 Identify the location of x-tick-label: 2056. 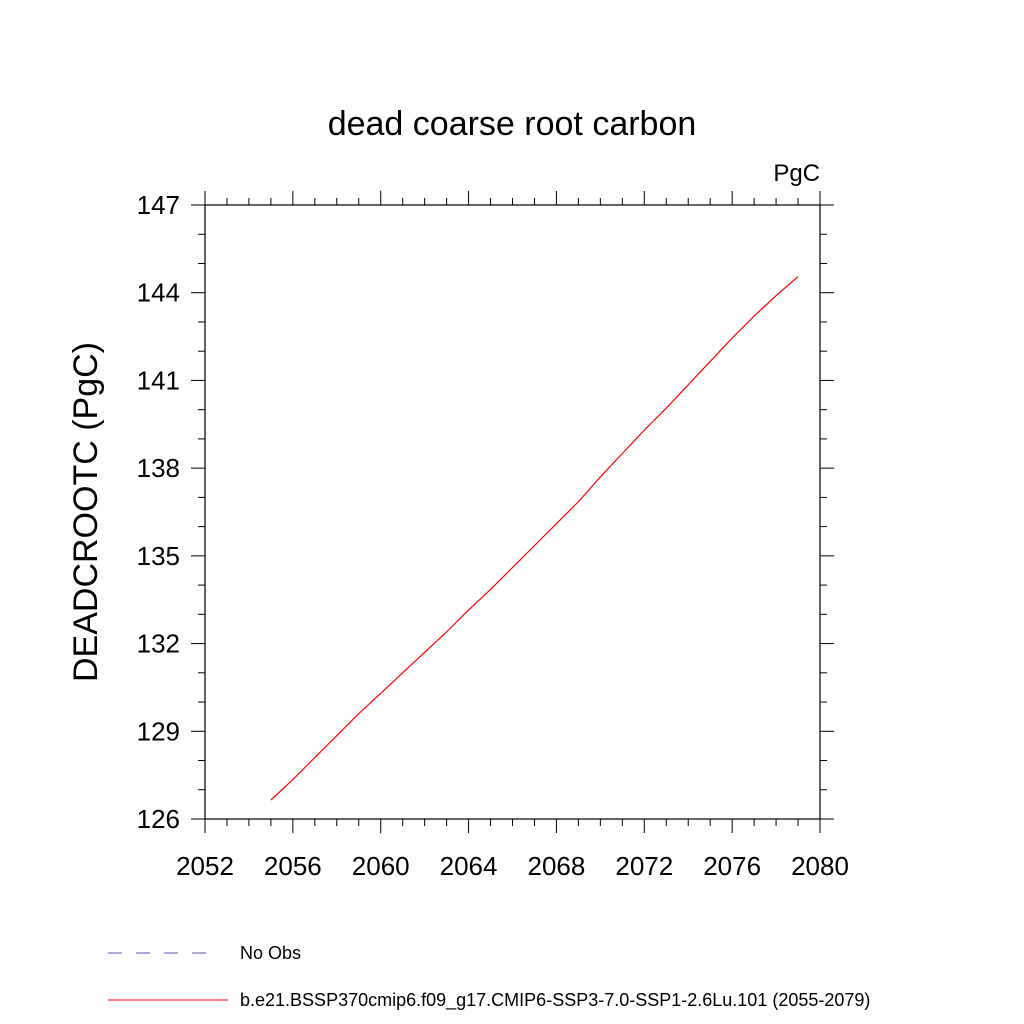
(293, 866).